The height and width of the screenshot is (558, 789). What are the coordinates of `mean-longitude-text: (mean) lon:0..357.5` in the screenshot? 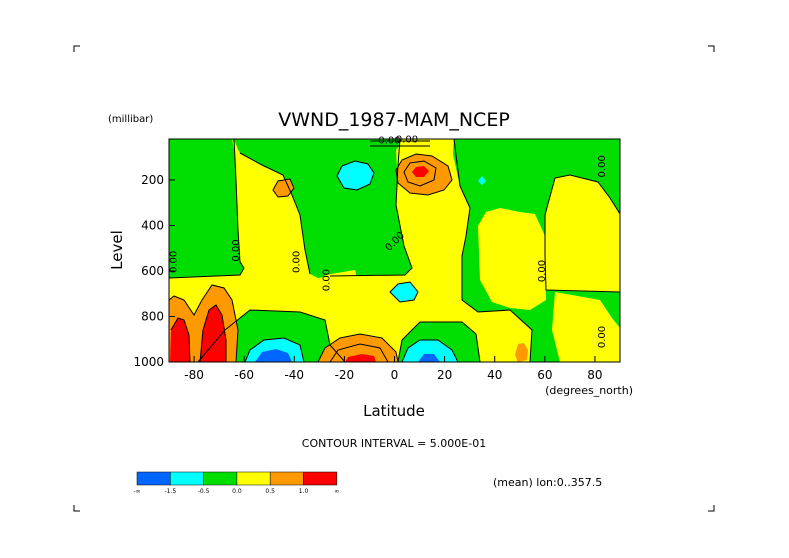 It's located at (547, 482).